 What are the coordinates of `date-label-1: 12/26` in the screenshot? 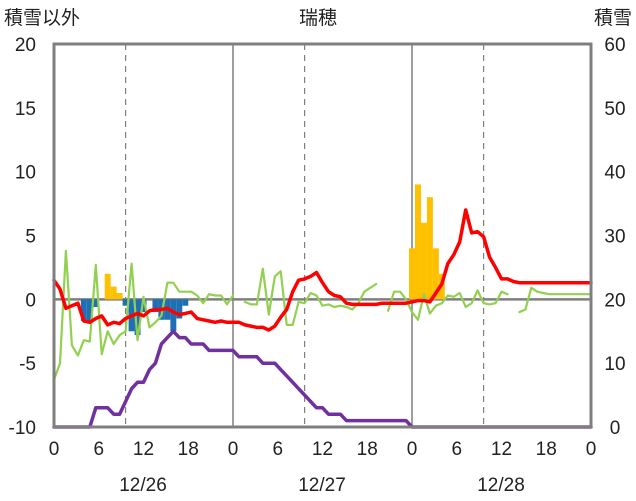 It's located at (143, 485).